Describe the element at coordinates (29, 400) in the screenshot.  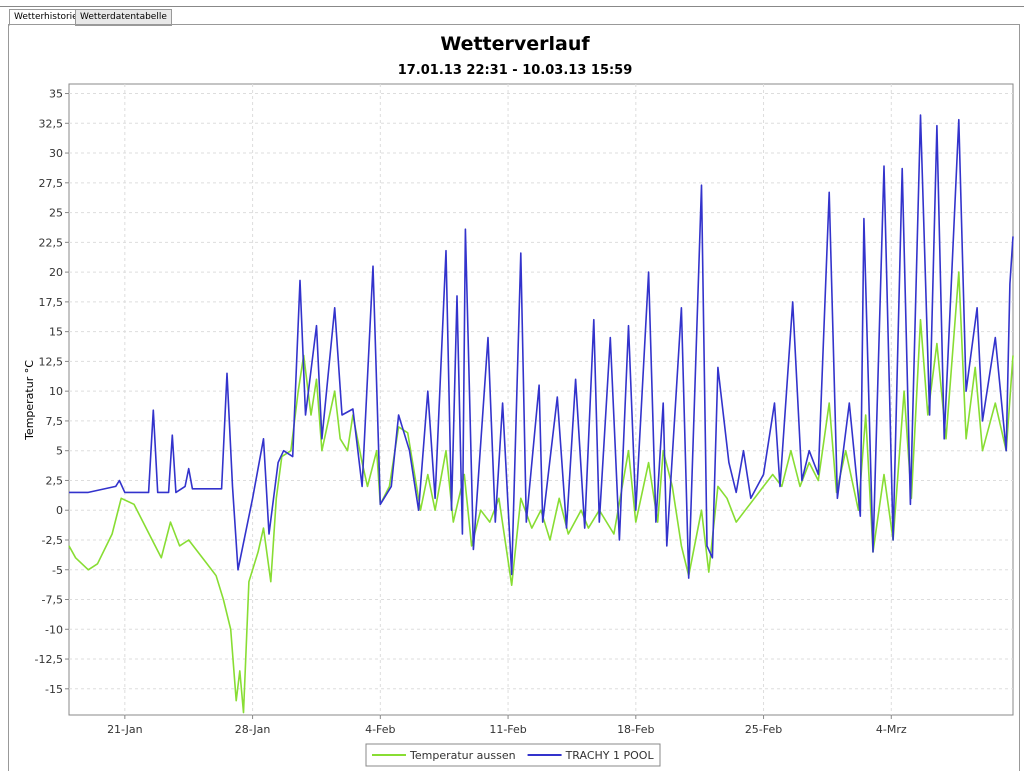
I see `y-axis-label: Temperatur °C` at that location.